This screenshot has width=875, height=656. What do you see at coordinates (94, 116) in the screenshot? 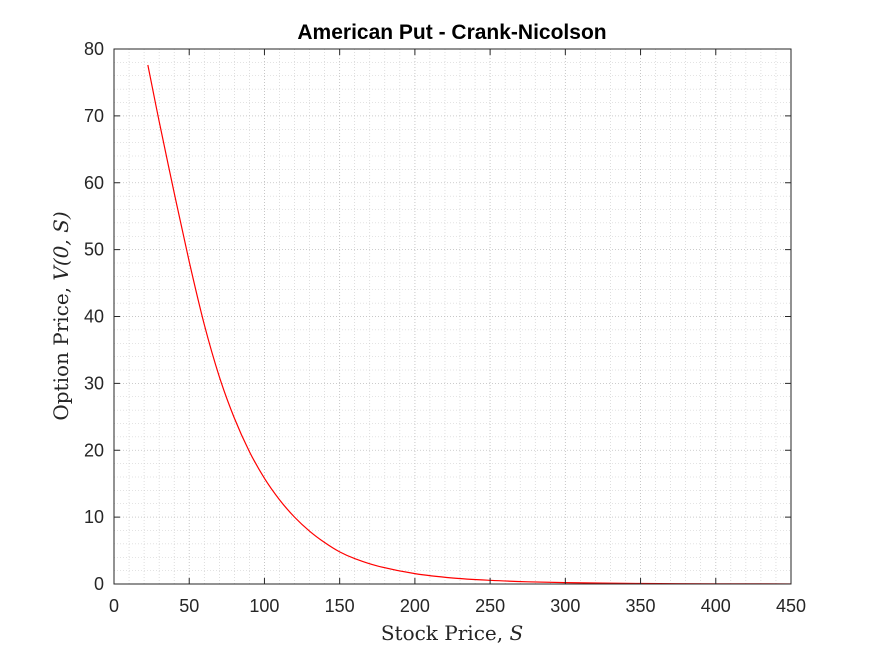
I see `y-tick-label: 70` at bounding box center [94, 116].